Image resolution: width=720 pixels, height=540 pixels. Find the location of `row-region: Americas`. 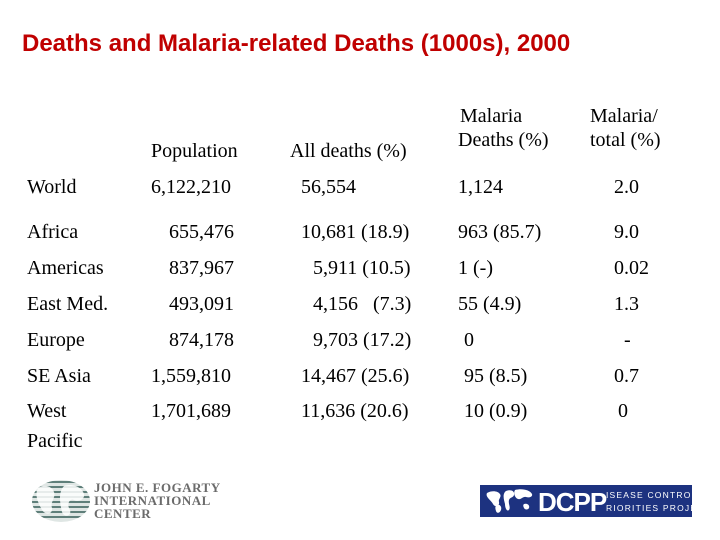

row-region: Americas is located at coordinates (65, 268).